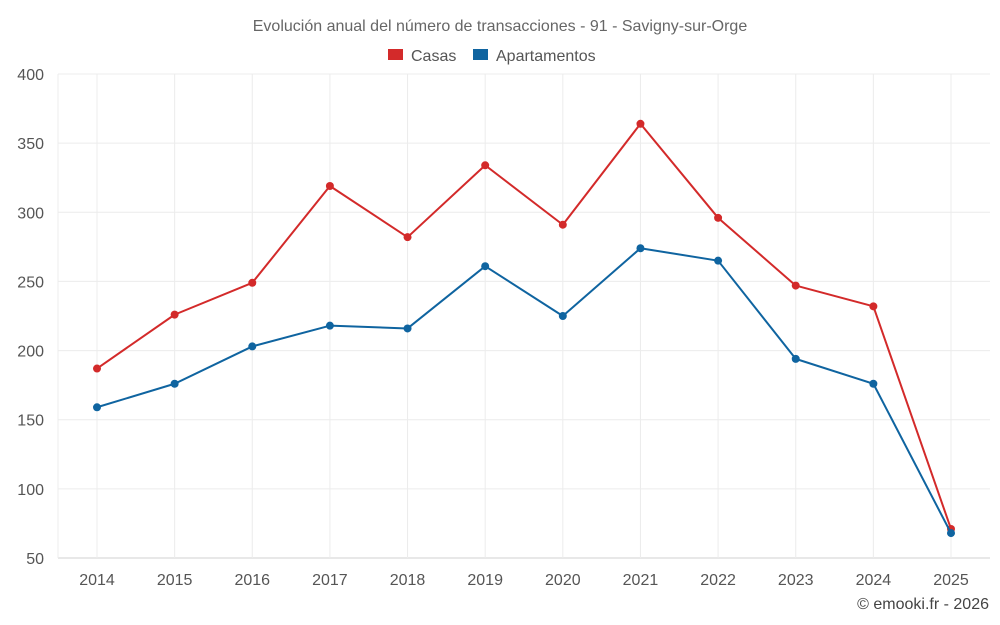 Image resolution: width=1000 pixels, height=625 pixels. What do you see at coordinates (30, 421) in the screenshot?
I see `y-tick-label-150: 150` at bounding box center [30, 421].